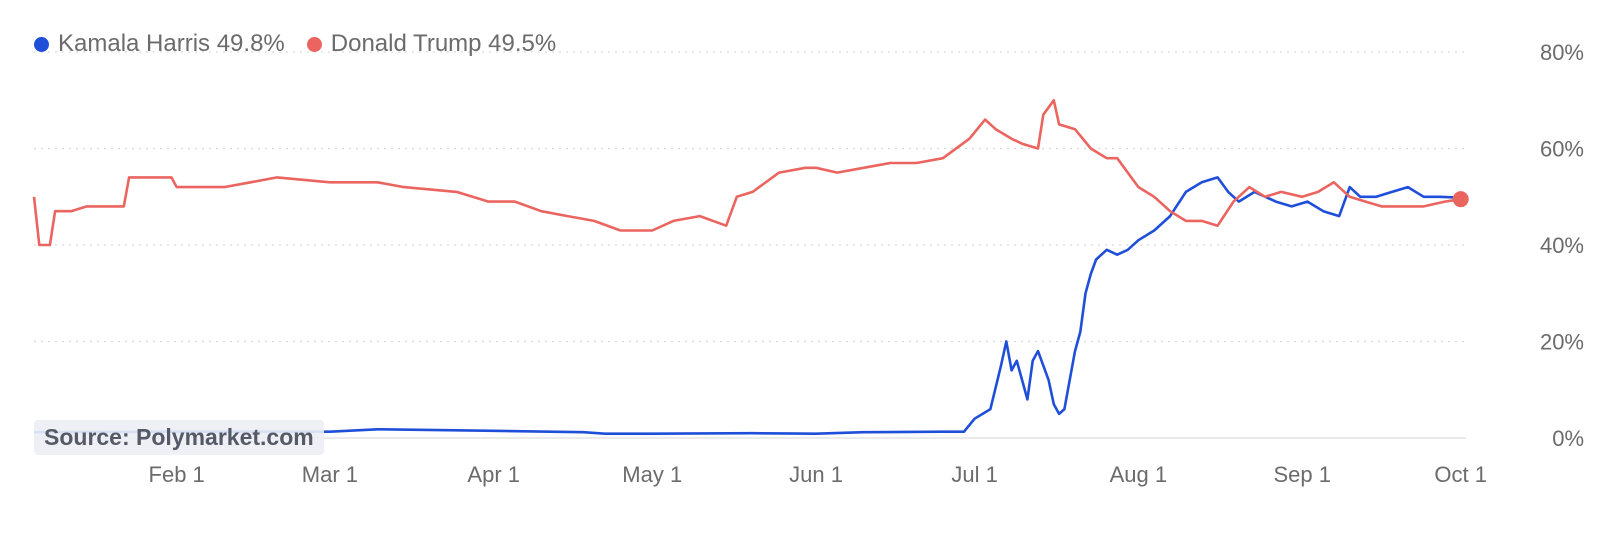 This screenshot has width=1624, height=545. Describe the element at coordinates (1562, 149) in the screenshot. I see `y-tick-label: 60%` at that location.